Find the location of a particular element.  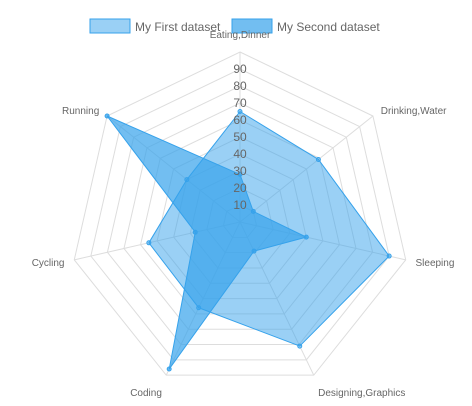

tick-label: 30 is located at coordinates (240, 171).